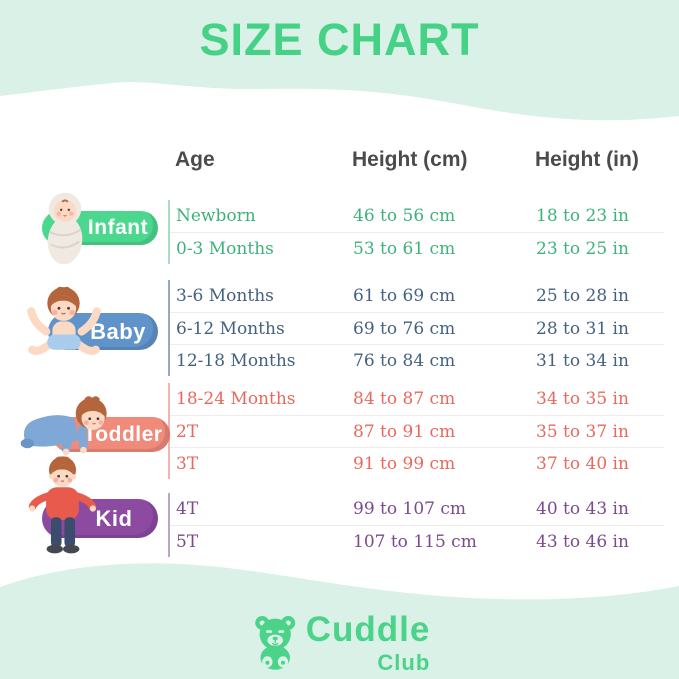 The width and height of the screenshot is (679, 679). I want to click on age-cell: 0-3 Months, so click(225, 248).